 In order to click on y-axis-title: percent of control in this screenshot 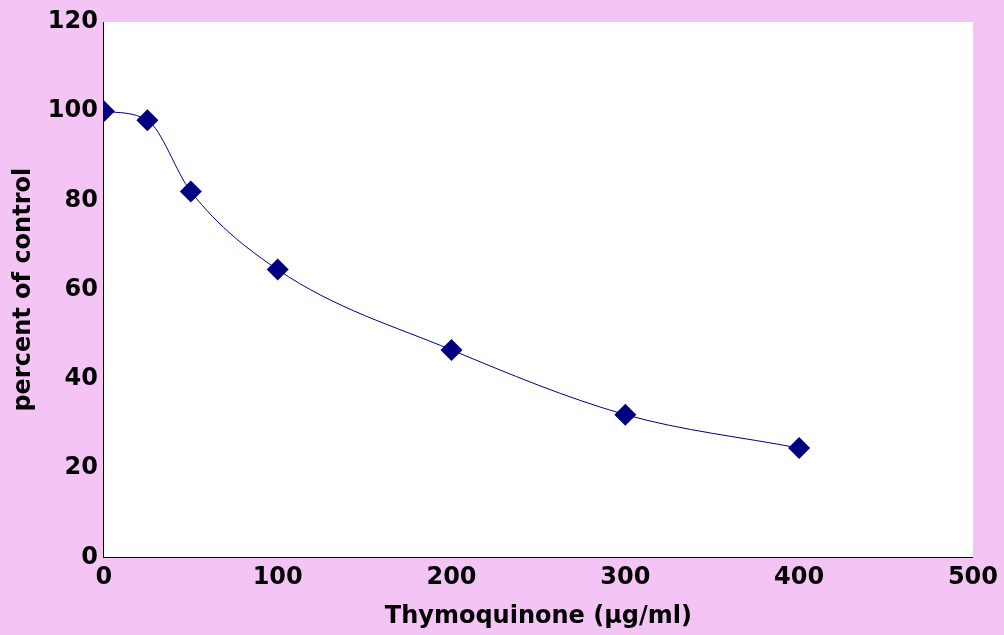, I will do `click(21, 289)`.